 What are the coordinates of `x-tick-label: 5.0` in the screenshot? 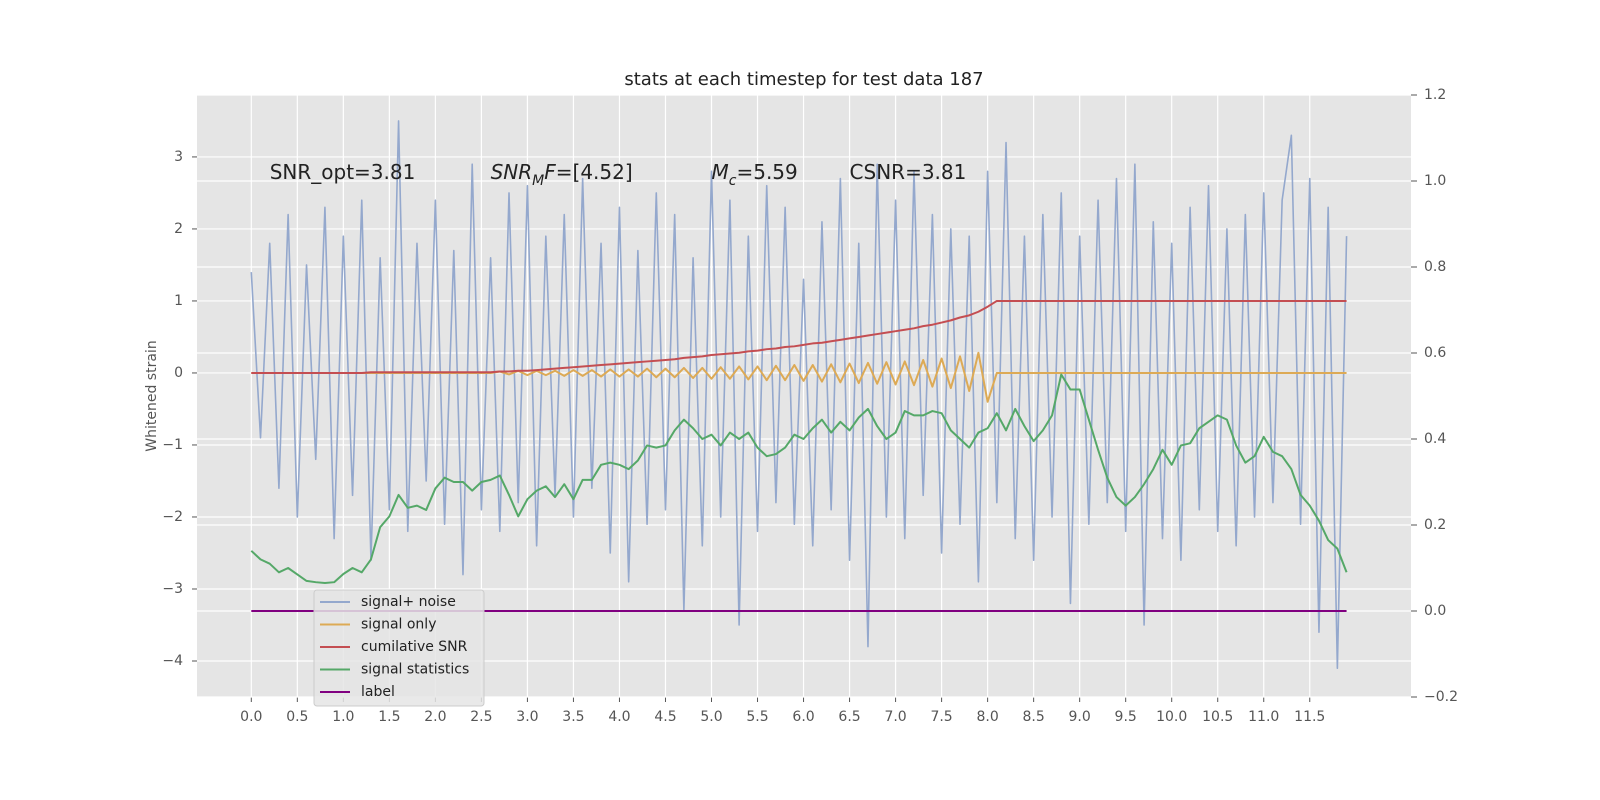 It's located at (711, 717).